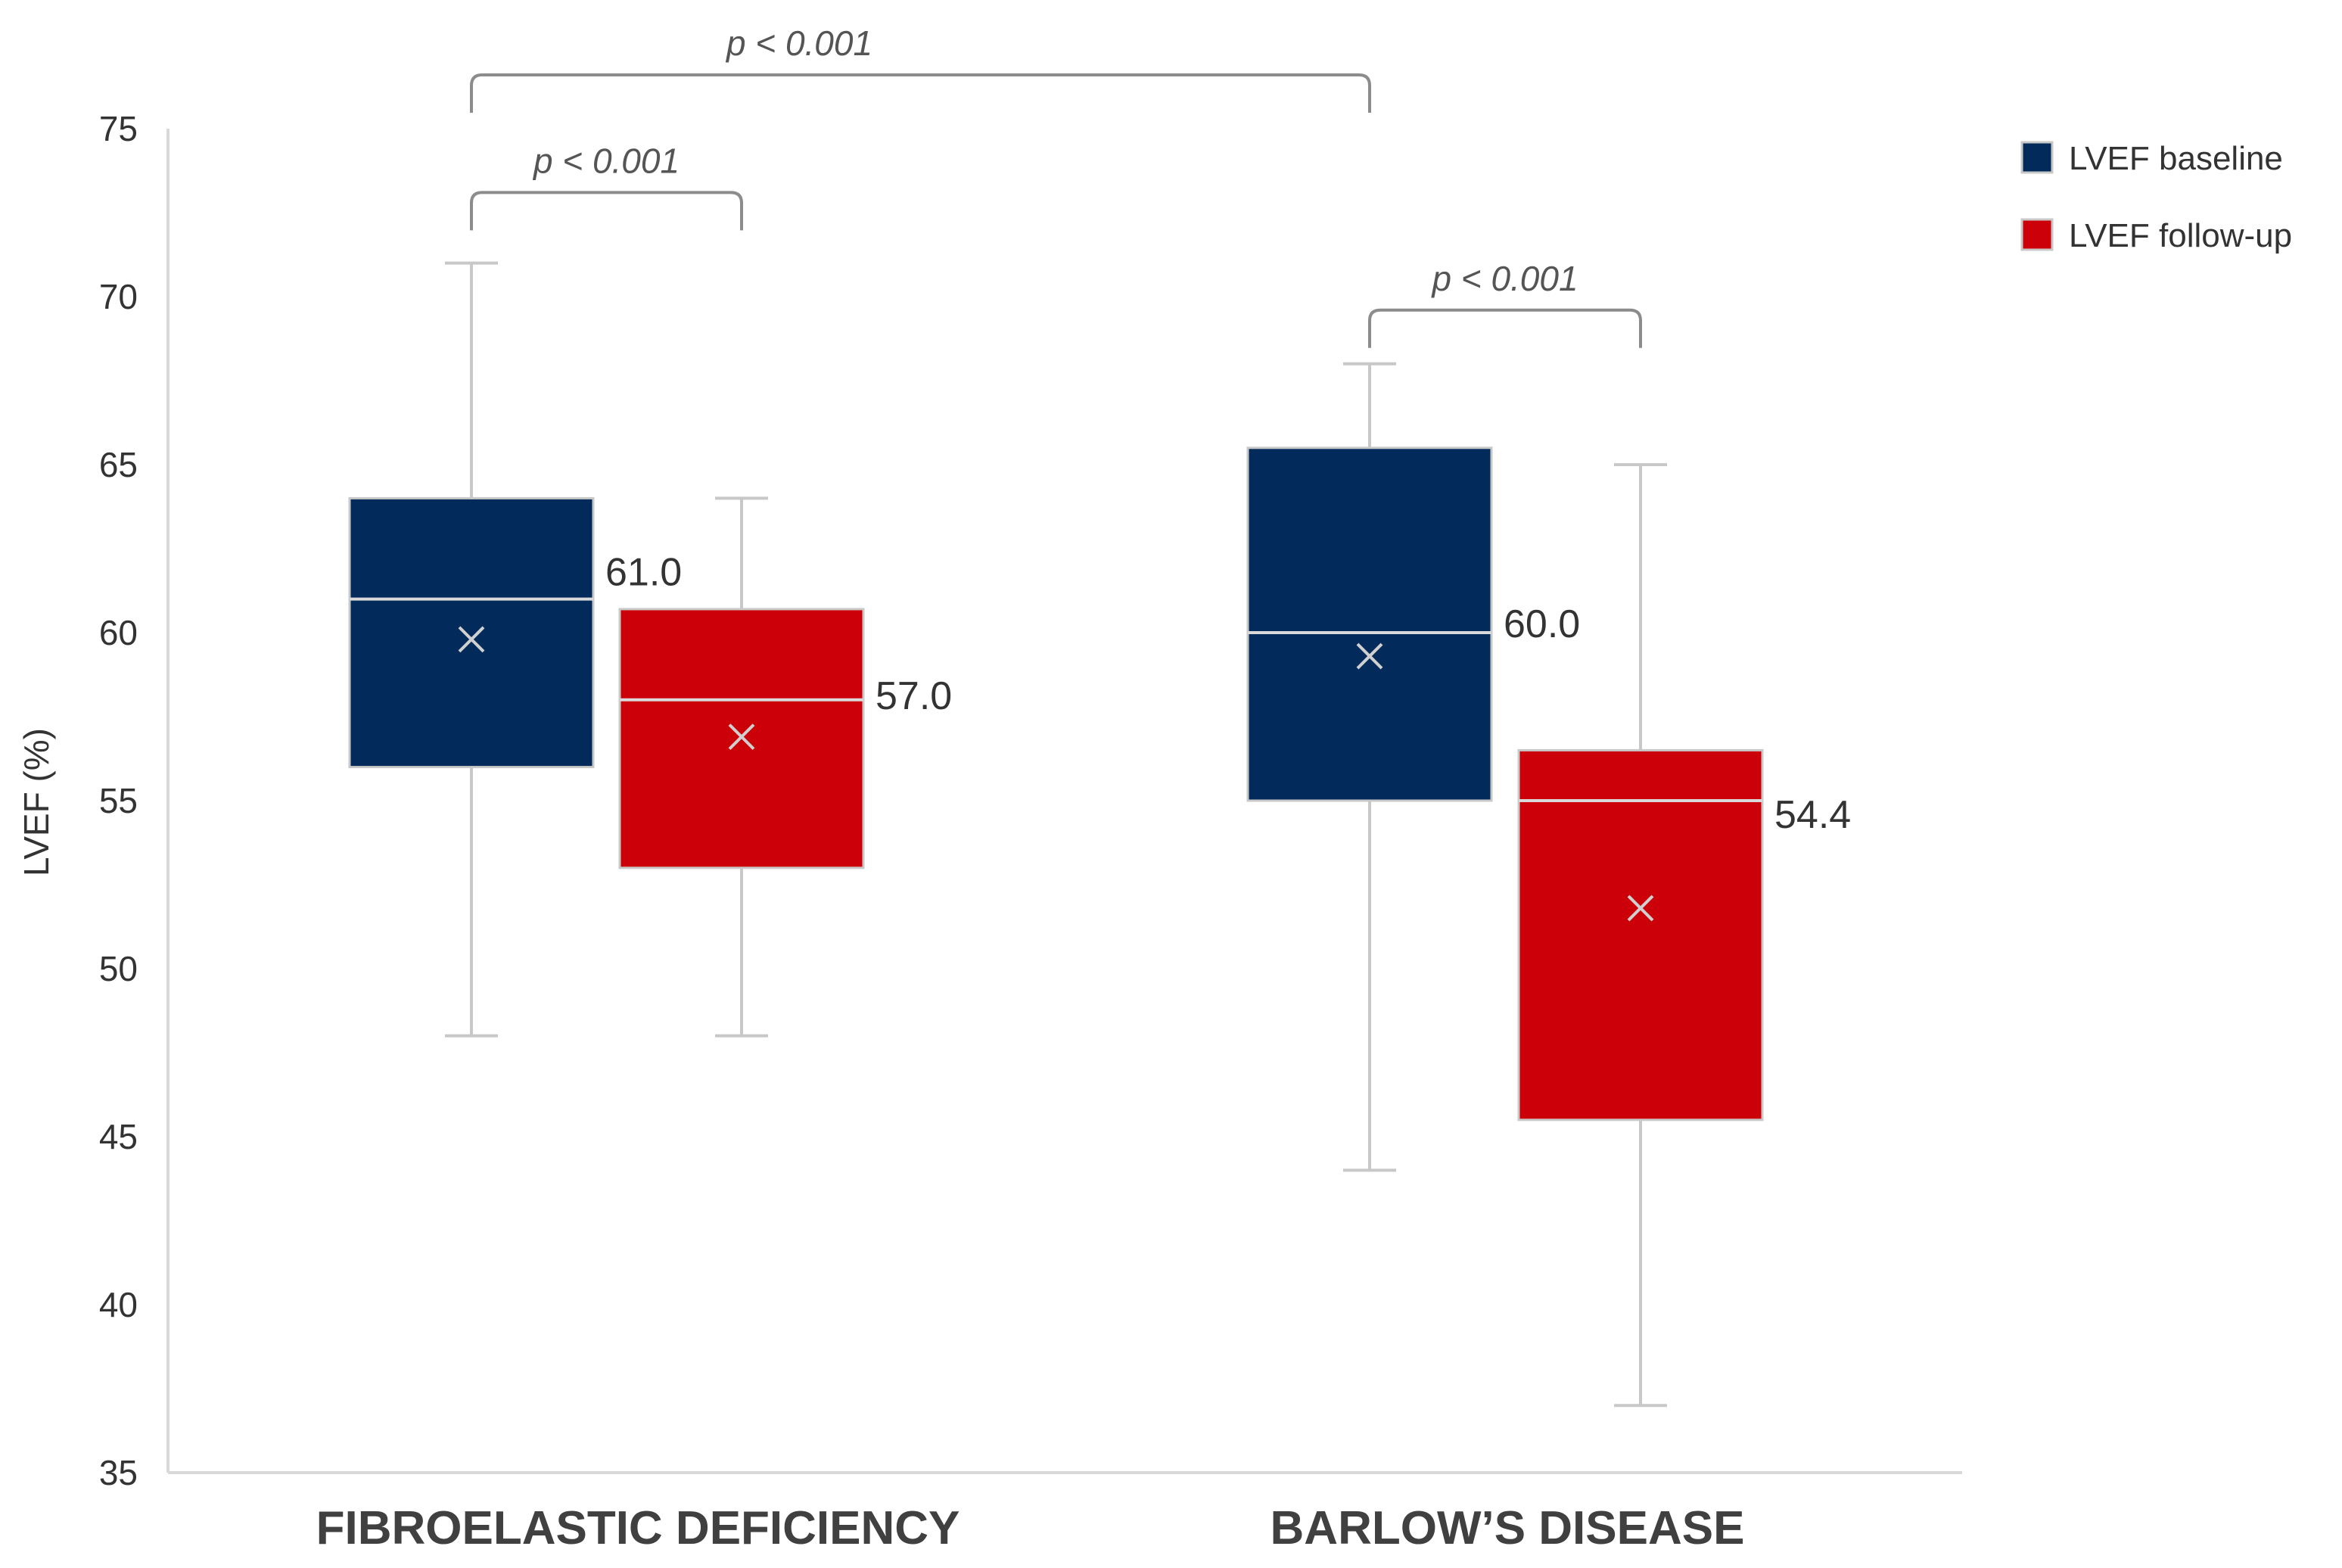 Image resolution: width=2342 pixels, height=1568 pixels. I want to click on significance-bracket-fed: p < 0.001, so click(606, 186).